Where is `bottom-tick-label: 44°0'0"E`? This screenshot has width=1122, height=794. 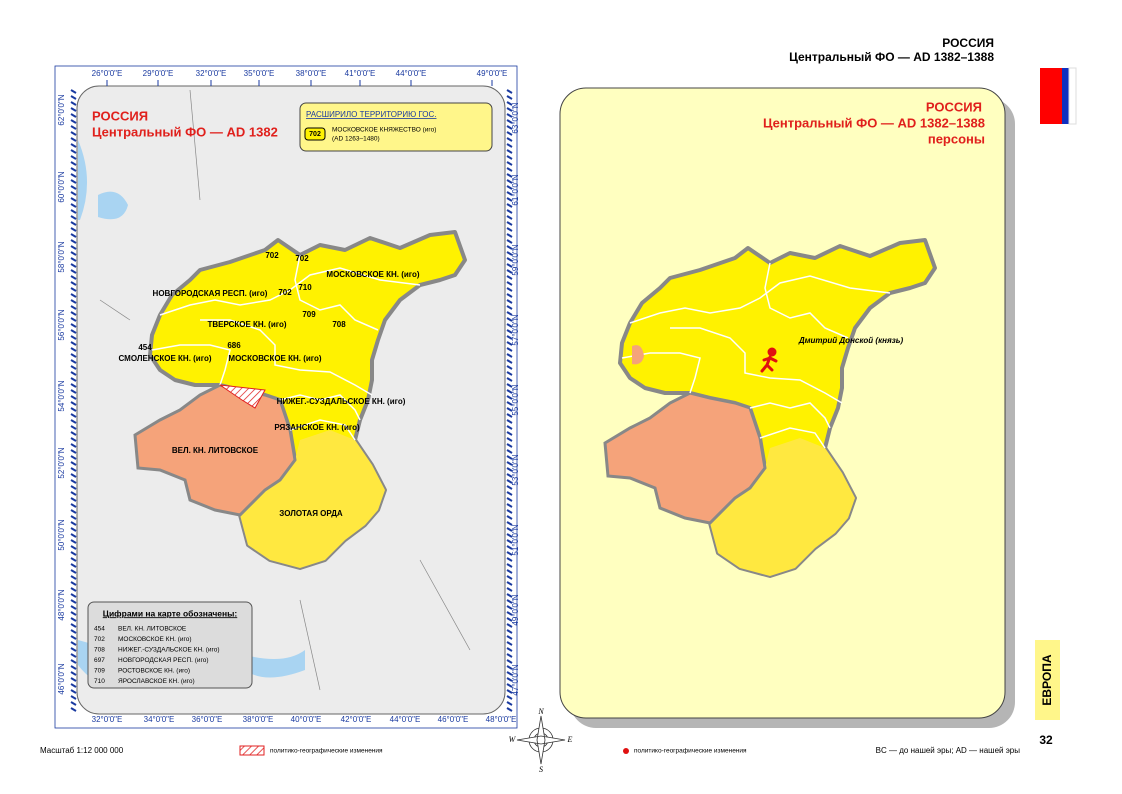 bottom-tick-label: 44°0'0"E is located at coordinates (405, 719).